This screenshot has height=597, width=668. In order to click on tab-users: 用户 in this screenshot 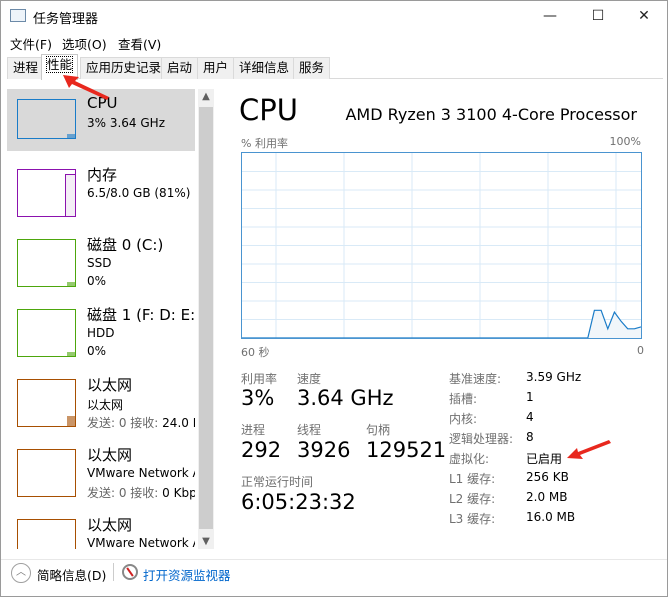, I will do `click(216, 68)`.